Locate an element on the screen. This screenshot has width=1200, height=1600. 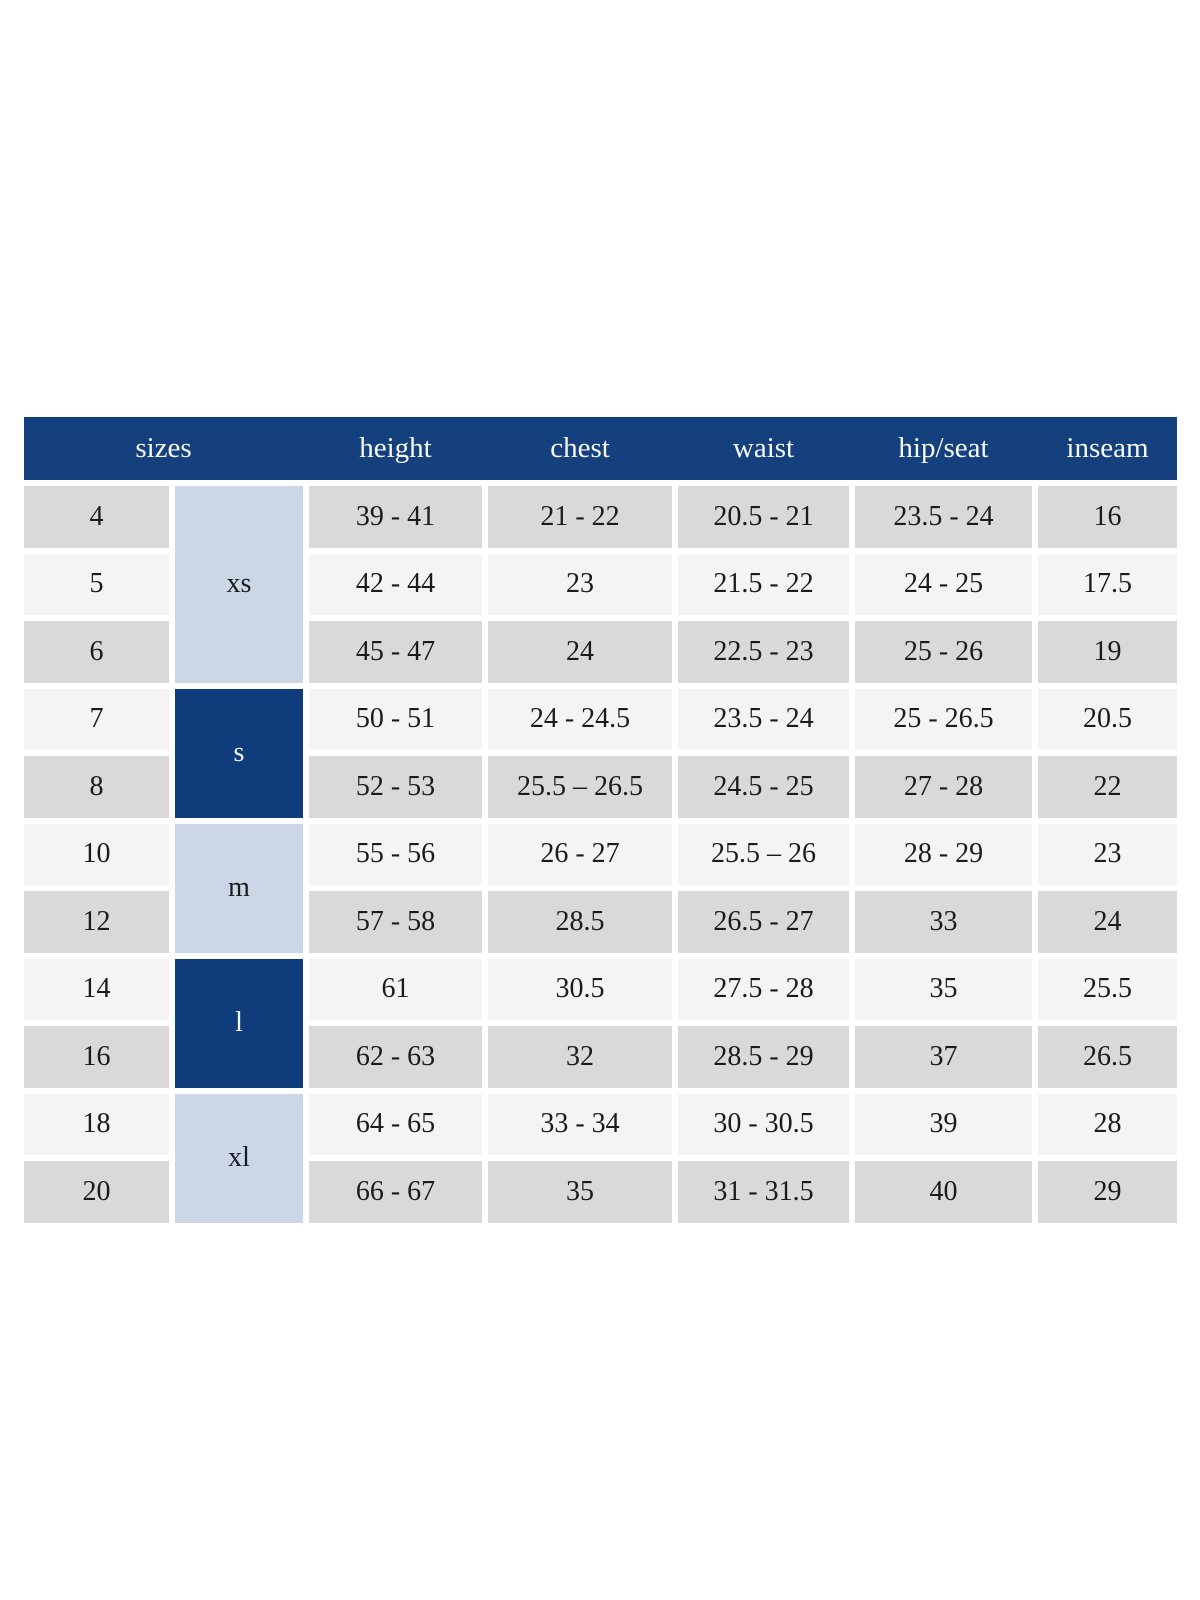
cell-hip-seat: 24 - 25 is located at coordinates (943, 584).